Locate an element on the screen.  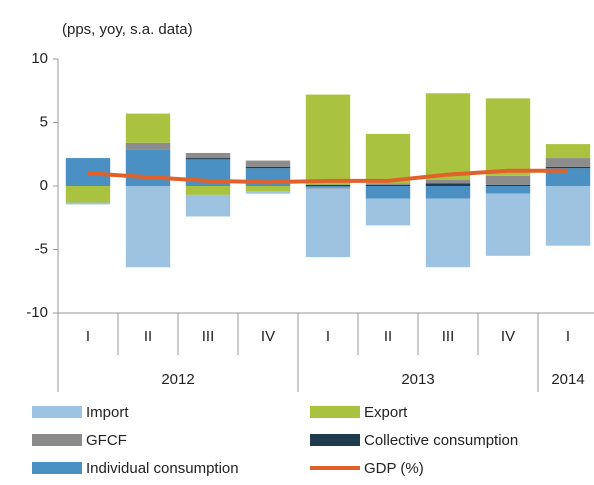
group-label: 2012 is located at coordinates (177, 379).